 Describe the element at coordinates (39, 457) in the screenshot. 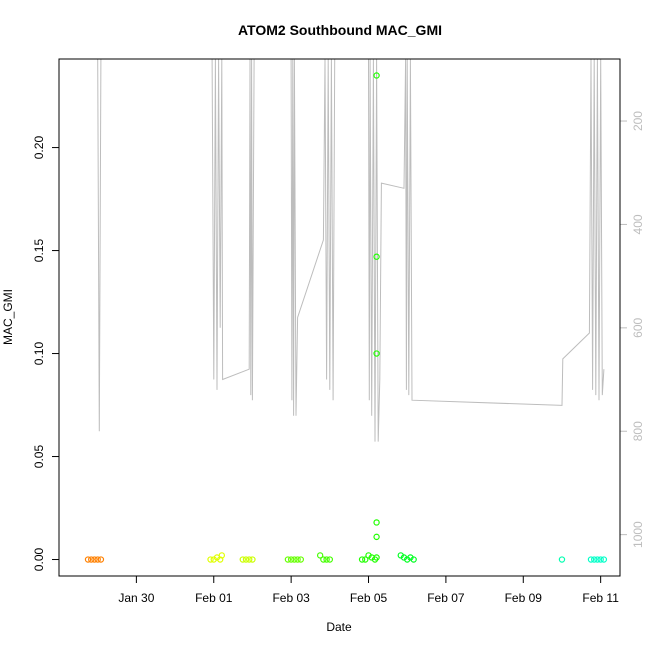

I see `y-tick-label: 0.05` at that location.